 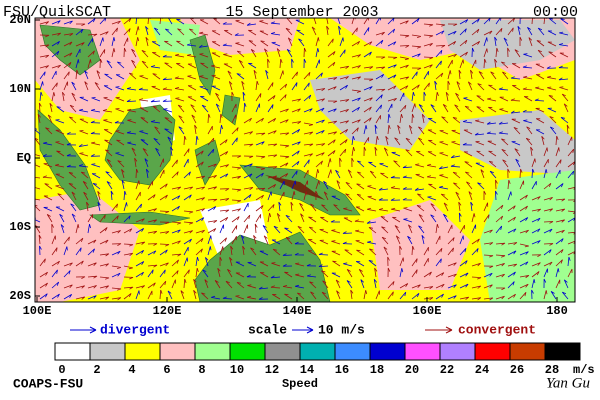 I want to click on lon-label: 140E, so click(x=297, y=311).